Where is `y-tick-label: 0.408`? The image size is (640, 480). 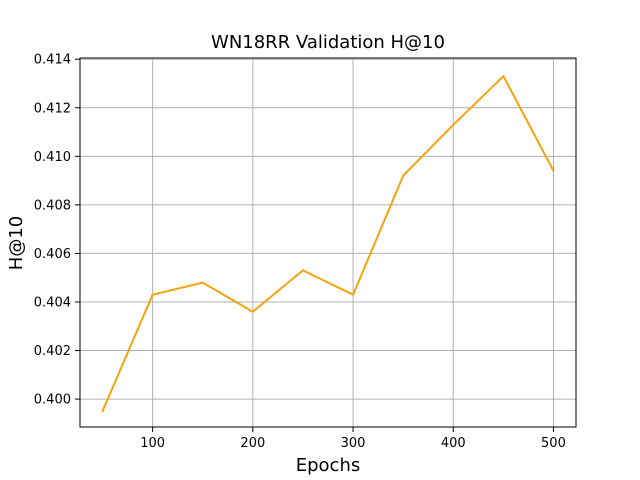
y-tick-label: 0.408 is located at coordinates (52, 205).